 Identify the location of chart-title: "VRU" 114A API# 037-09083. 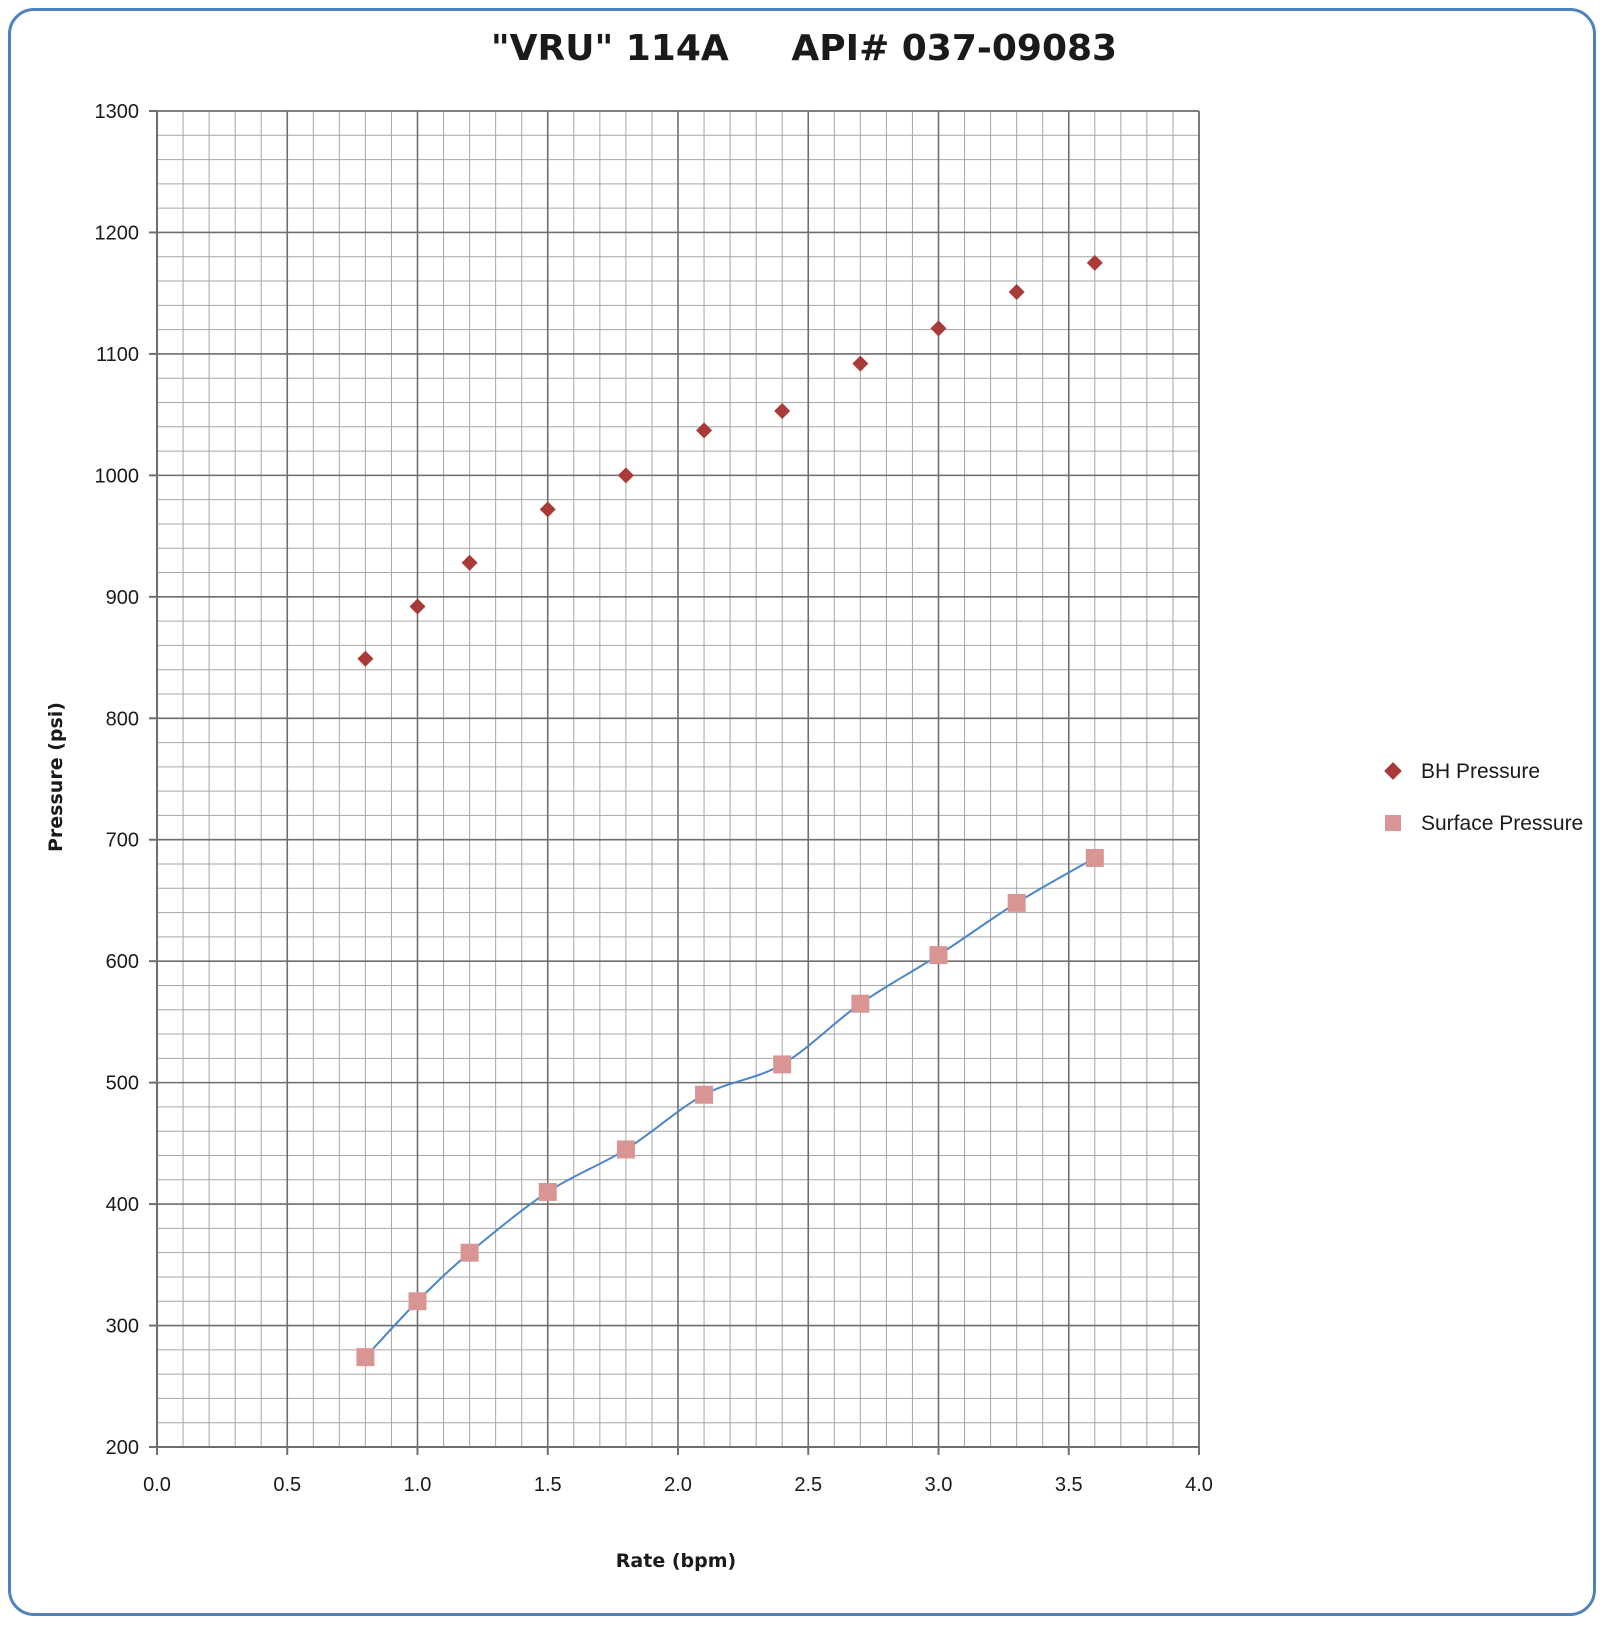
(804, 48).